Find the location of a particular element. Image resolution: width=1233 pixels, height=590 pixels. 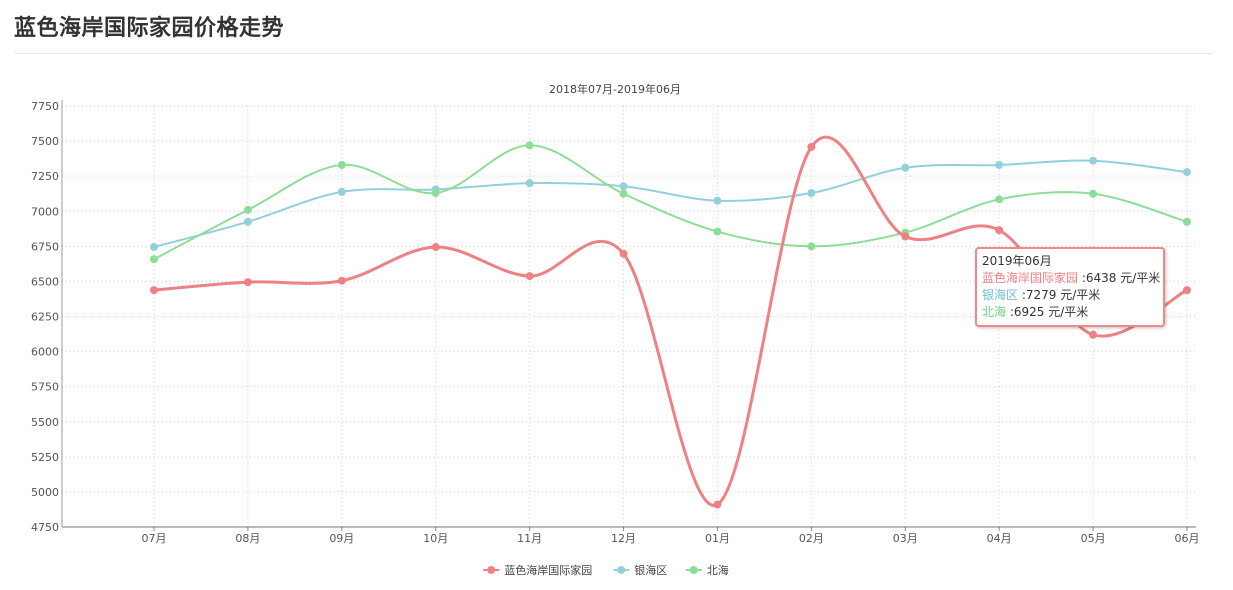

y-tick-label: 7500 is located at coordinates (45, 141).